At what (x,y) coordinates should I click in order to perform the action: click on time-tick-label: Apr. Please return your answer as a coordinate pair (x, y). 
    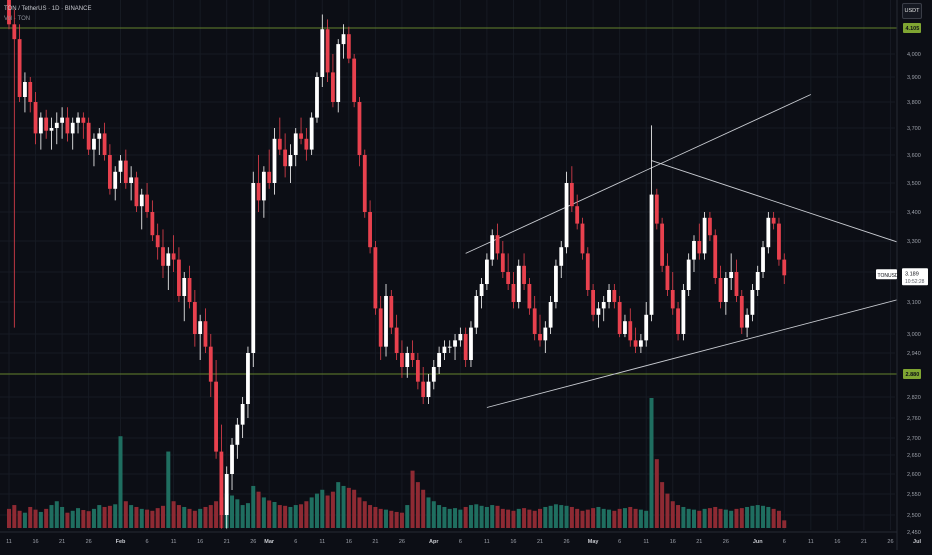
    Looking at the image, I should click on (434, 542).